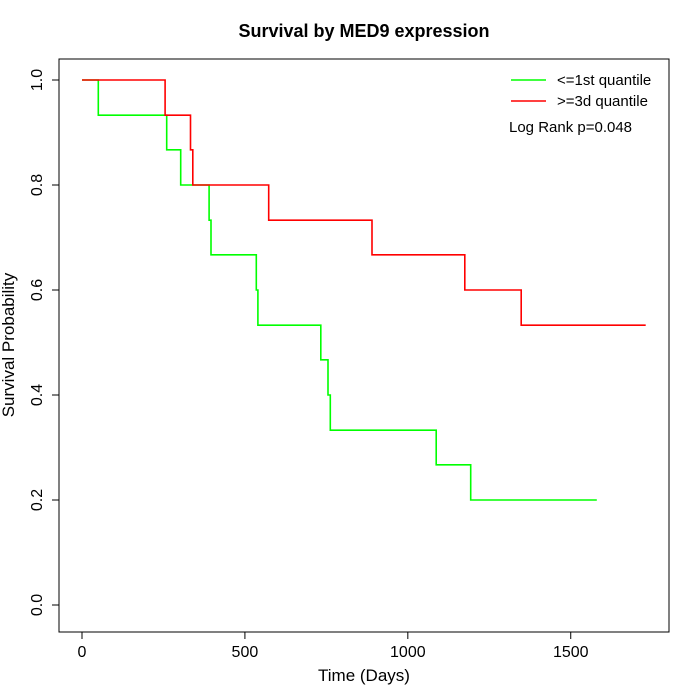 The image size is (700, 700). Describe the element at coordinates (604, 80) in the screenshot. I see `legend-label: <=1st quantile` at that location.